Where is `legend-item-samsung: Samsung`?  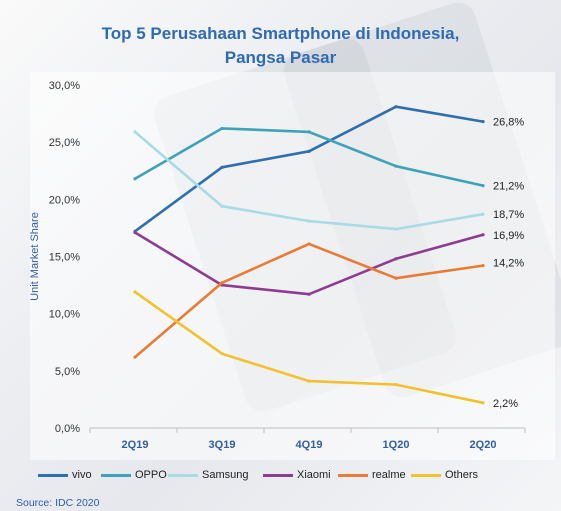 legend-item-samsung: Samsung is located at coordinates (208, 475).